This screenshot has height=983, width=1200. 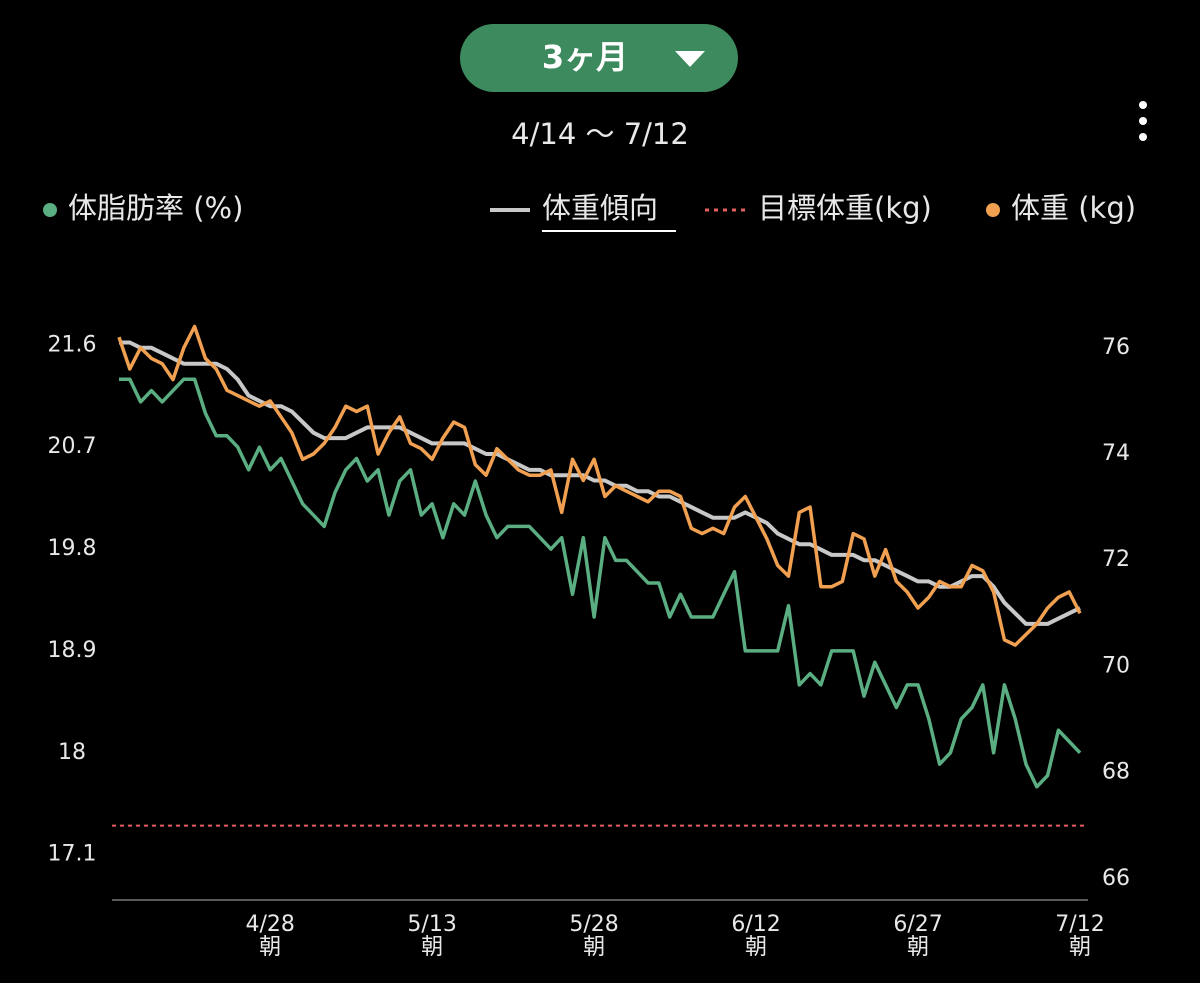 I want to click on period-selector, so click(x=599, y=58).